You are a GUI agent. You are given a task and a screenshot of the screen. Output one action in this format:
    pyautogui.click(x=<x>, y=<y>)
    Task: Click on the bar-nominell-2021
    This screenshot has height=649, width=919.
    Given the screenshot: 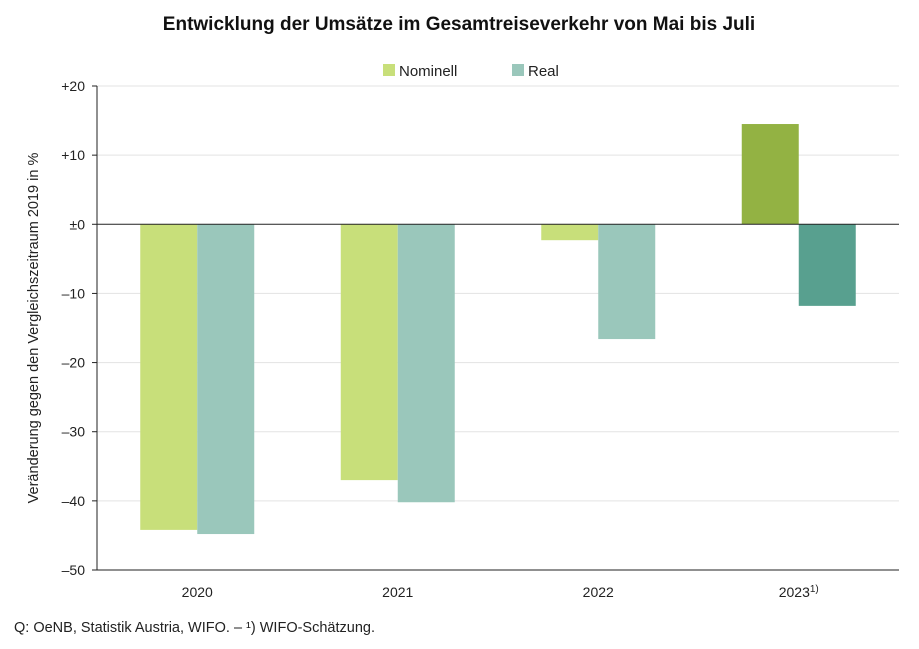 What is the action you would take?
    pyautogui.click(x=369, y=352)
    